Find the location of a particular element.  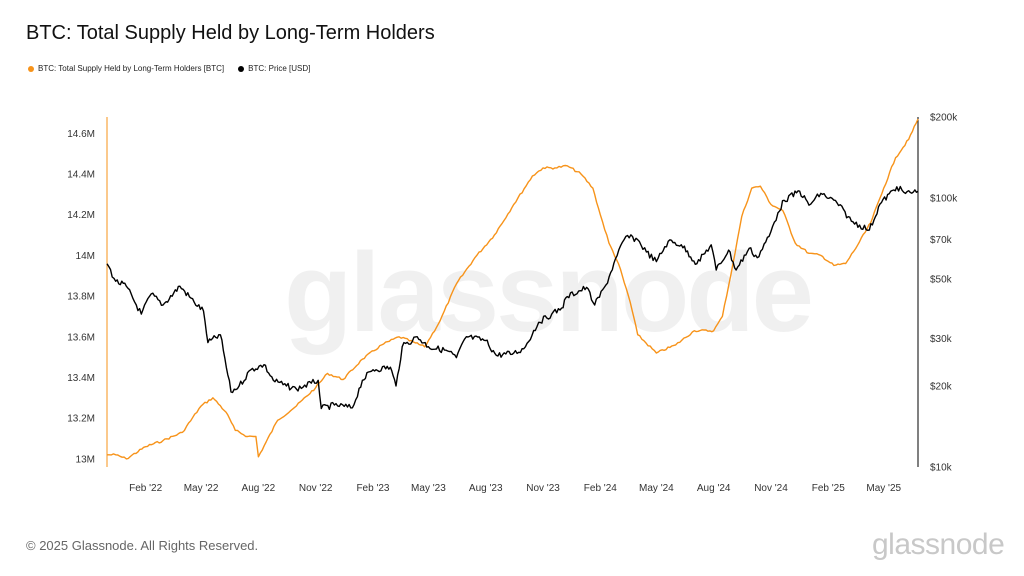

right-tick-label: $50k is located at coordinates (941, 279).